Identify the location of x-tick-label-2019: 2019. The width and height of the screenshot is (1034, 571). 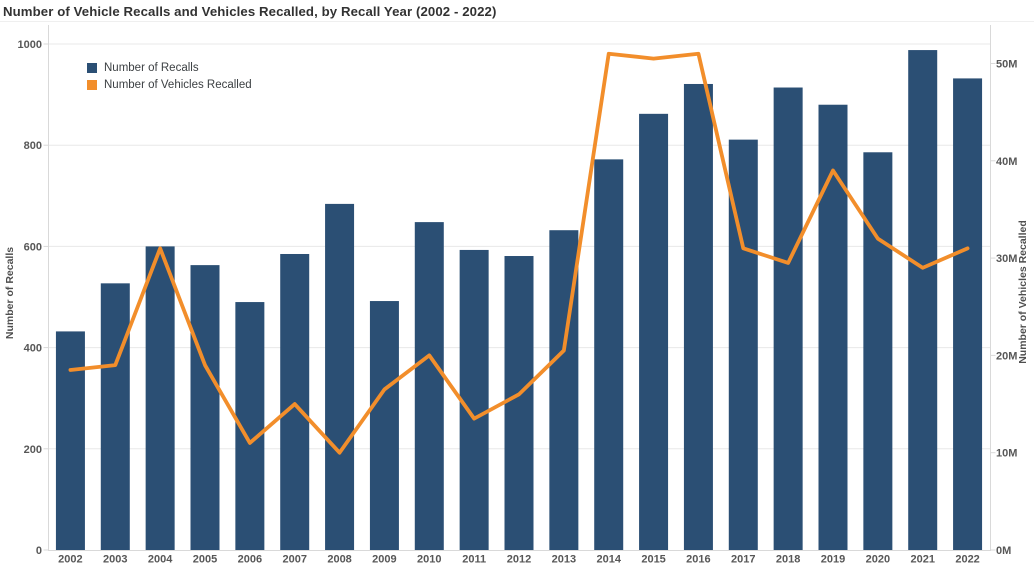
(833, 560).